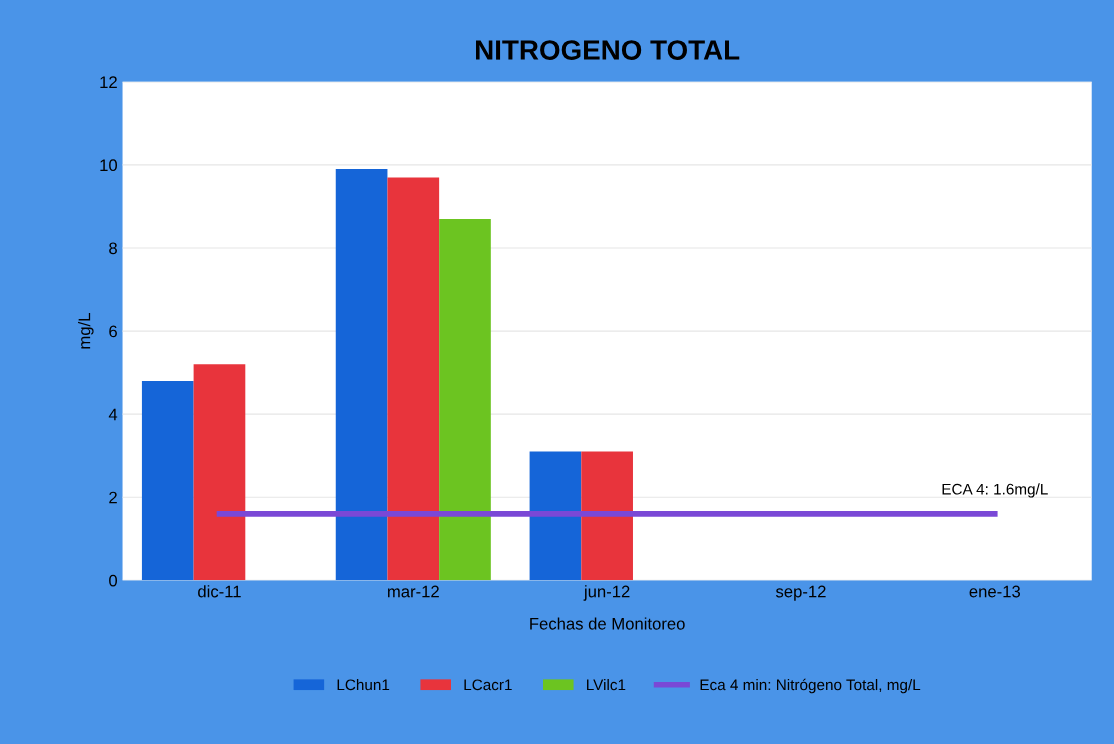 The width and height of the screenshot is (1114, 744). What do you see at coordinates (219, 591) in the screenshot?
I see `x-tick-label: dic-11` at bounding box center [219, 591].